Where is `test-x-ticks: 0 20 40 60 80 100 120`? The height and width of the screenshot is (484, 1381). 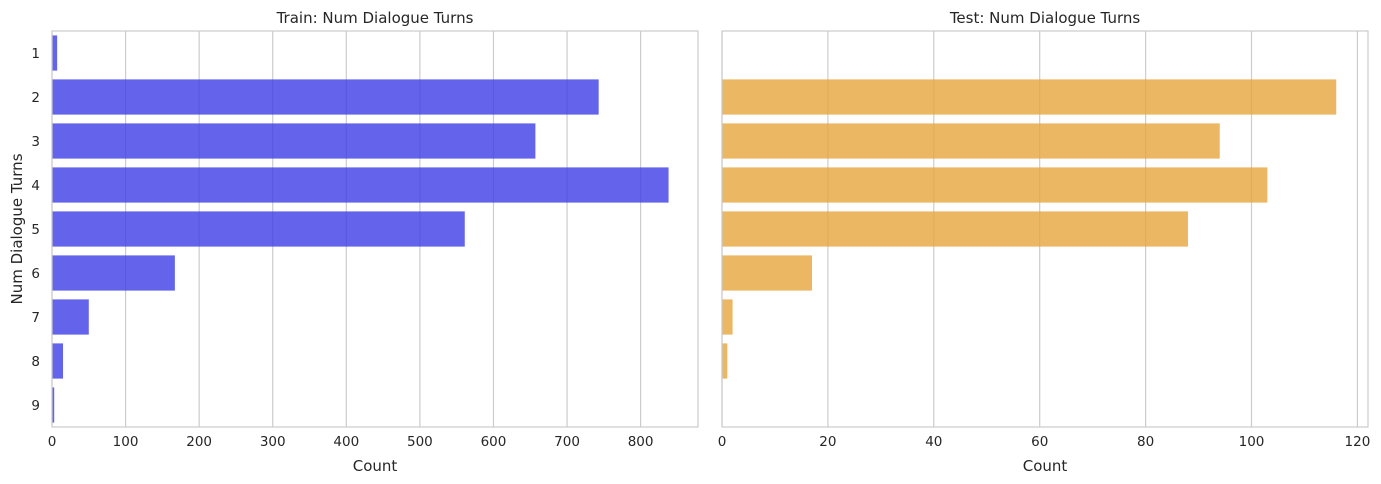
test-x-ticks: 0 20 40 60 80 100 120 is located at coordinates (1044, 442).